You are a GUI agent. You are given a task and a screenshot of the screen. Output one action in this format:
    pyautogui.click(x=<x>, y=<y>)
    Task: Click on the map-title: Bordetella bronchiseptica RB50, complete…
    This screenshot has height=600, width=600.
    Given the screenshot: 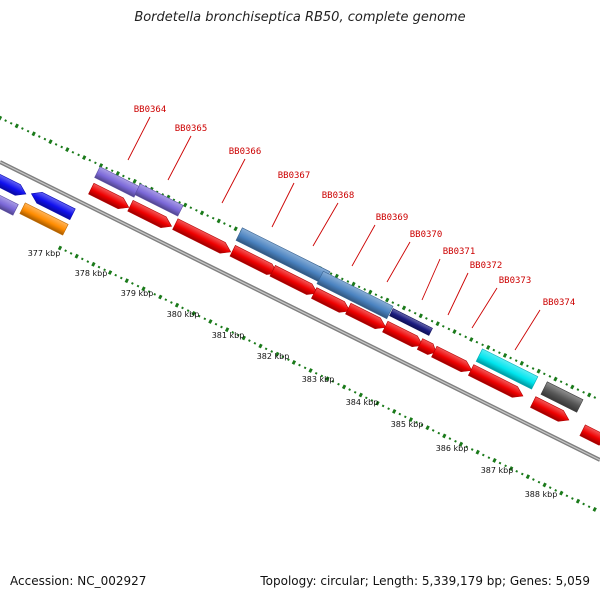 What is the action you would take?
    pyautogui.click(x=300, y=17)
    